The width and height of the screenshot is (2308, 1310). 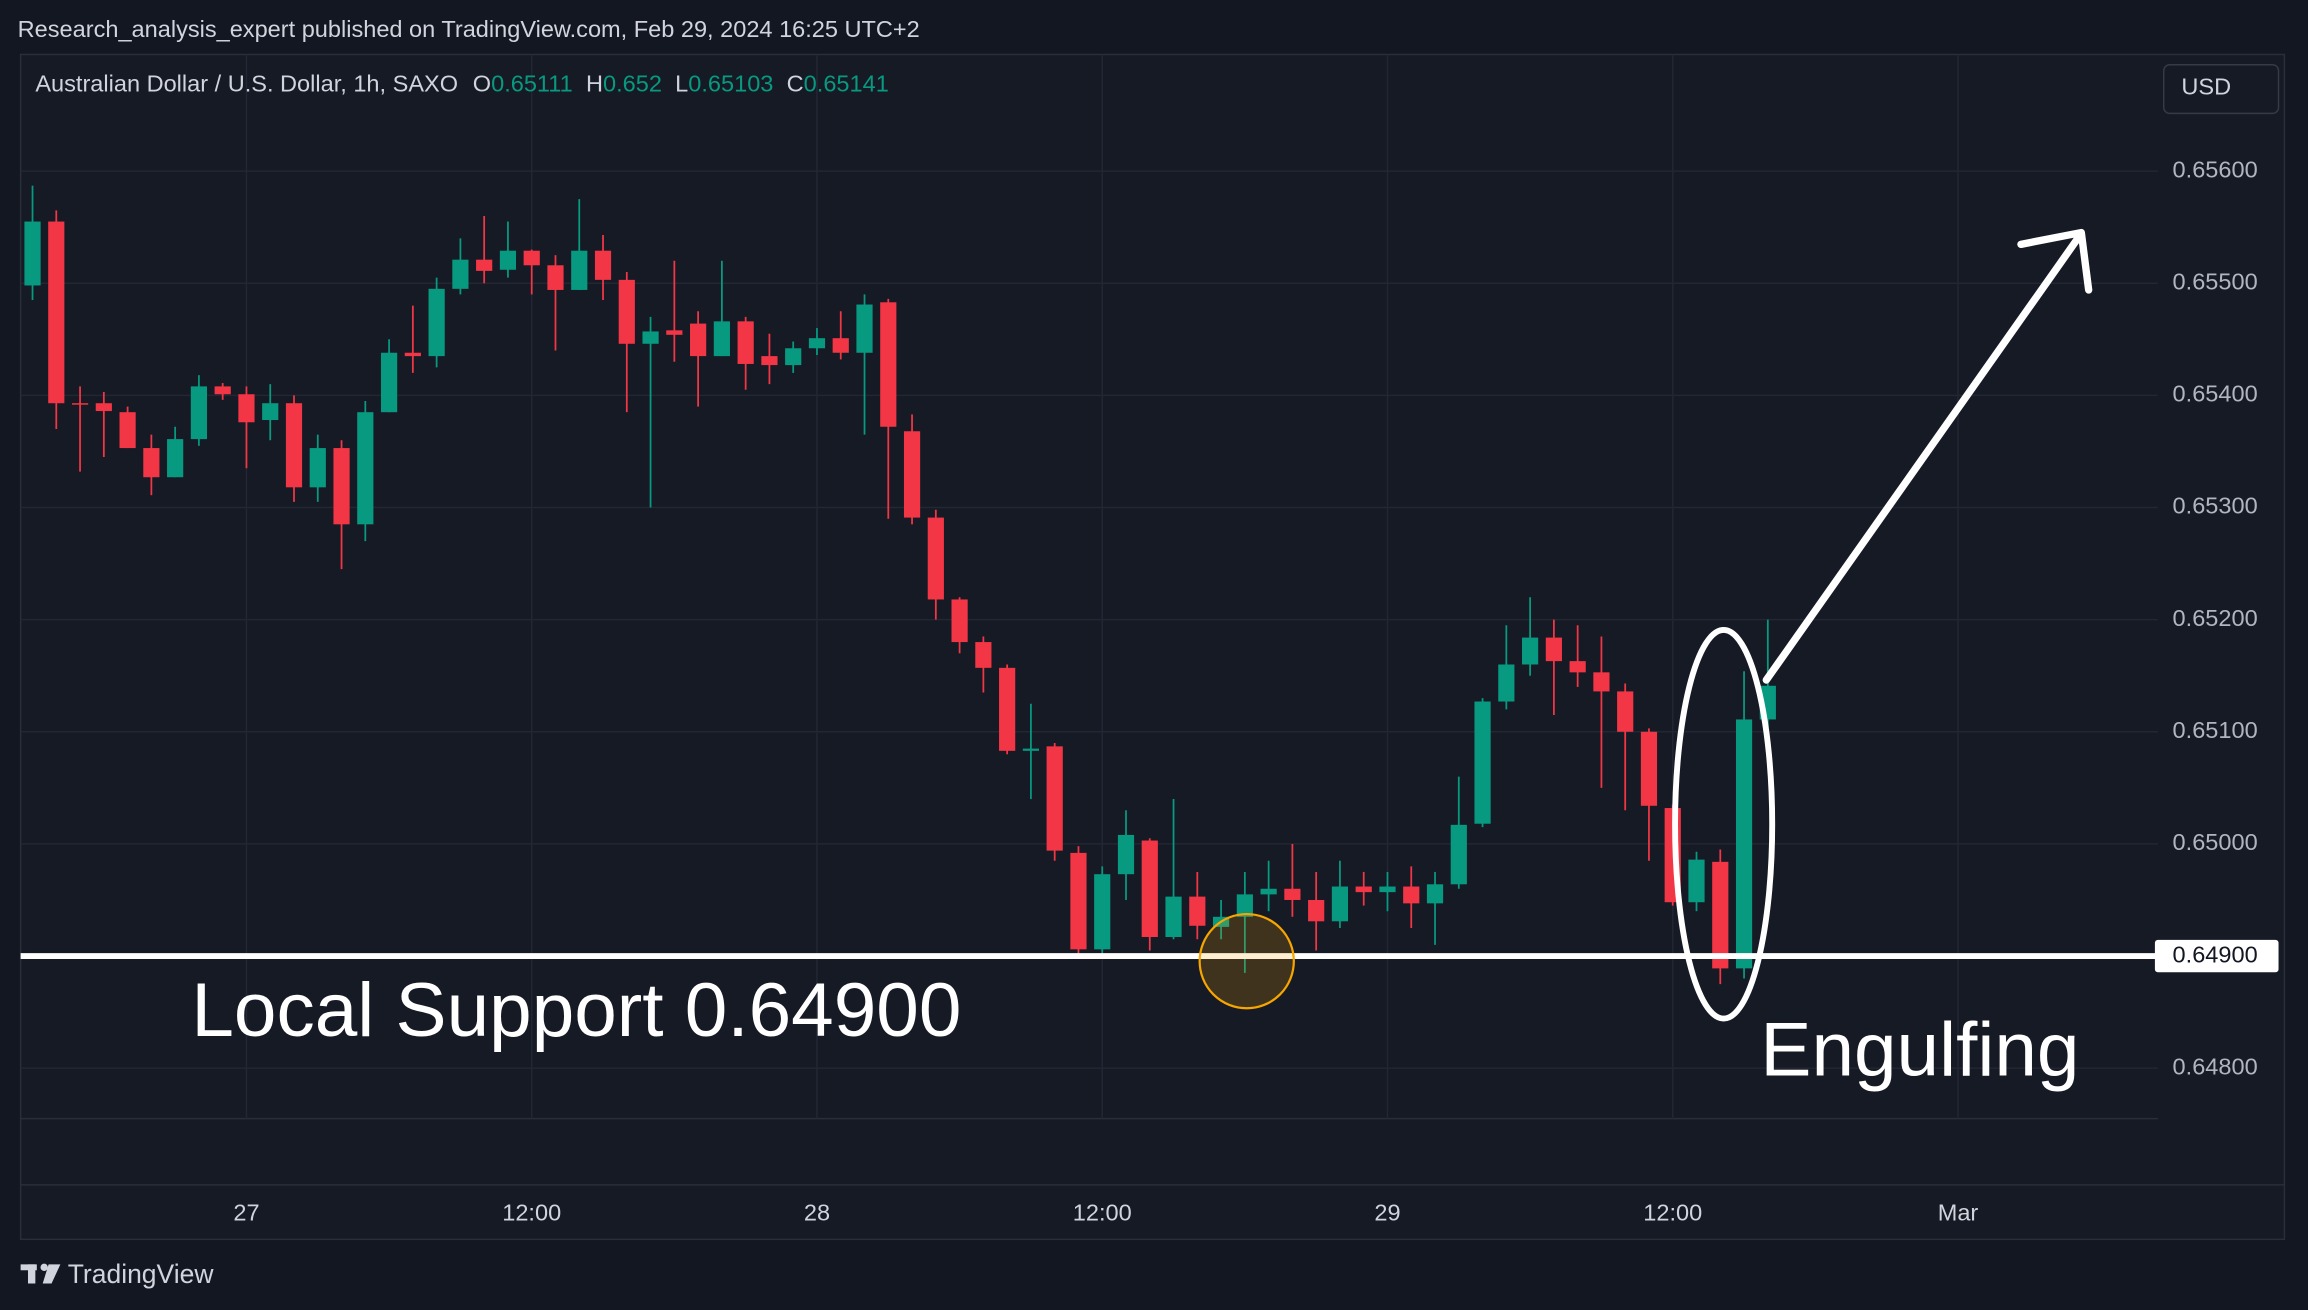 I want to click on legend-key: O, so click(x=482, y=84).